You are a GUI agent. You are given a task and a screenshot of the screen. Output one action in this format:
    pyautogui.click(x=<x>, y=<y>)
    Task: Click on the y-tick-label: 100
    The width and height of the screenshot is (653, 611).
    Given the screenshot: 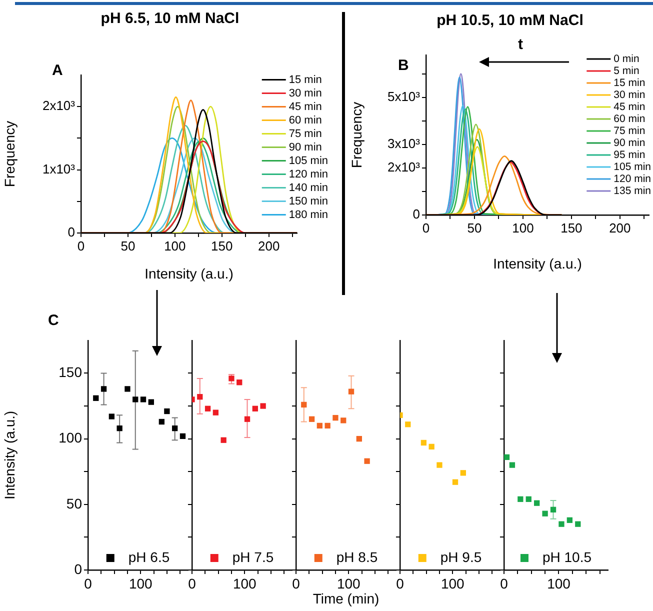 What is the action you would take?
    pyautogui.click(x=70, y=438)
    